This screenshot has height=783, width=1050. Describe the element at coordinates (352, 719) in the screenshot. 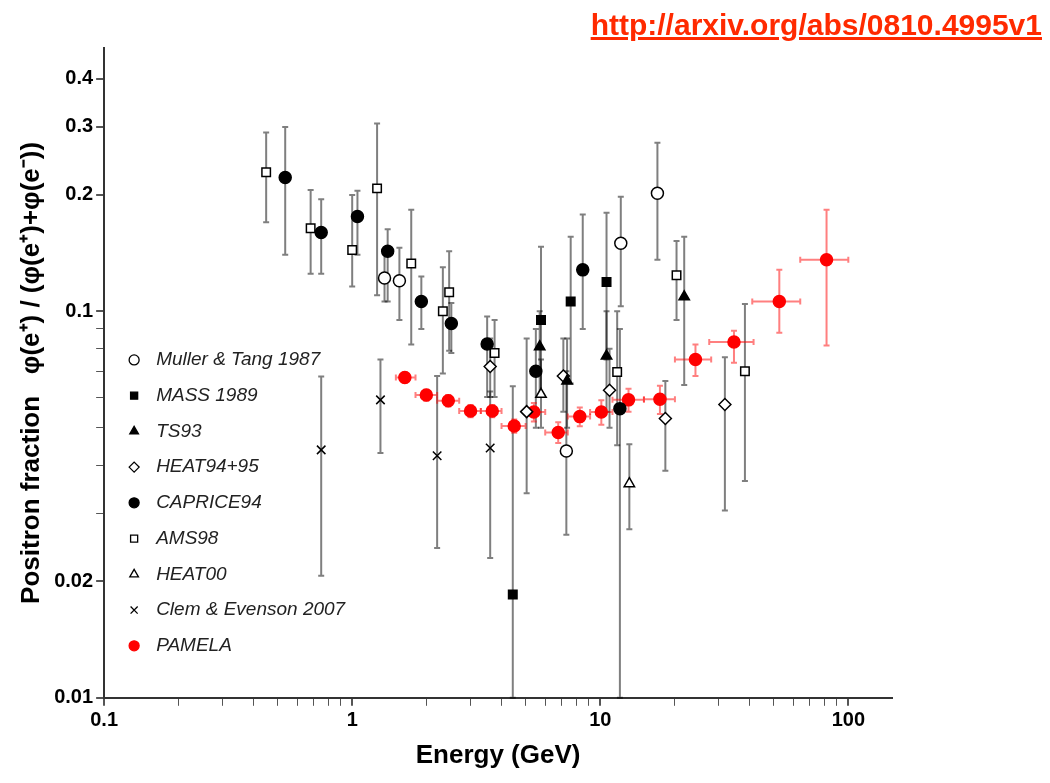

I see `x-tick-label: 1` at that location.